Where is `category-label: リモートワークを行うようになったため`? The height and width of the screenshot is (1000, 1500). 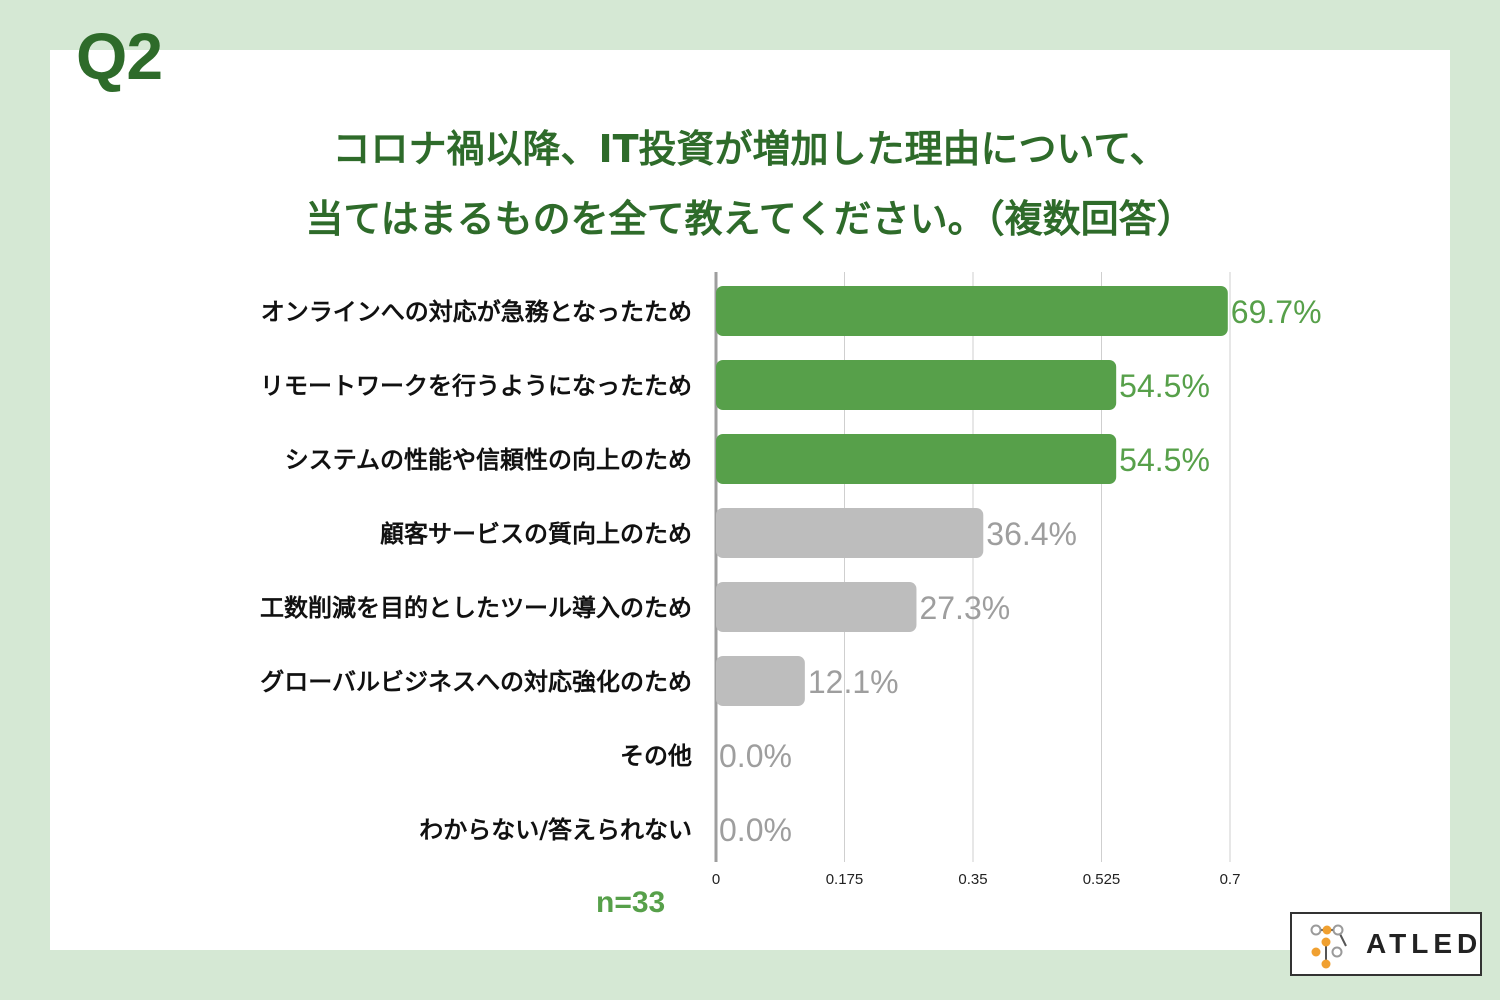 category-label: リモートワークを行うようになったため is located at coordinates (476, 386).